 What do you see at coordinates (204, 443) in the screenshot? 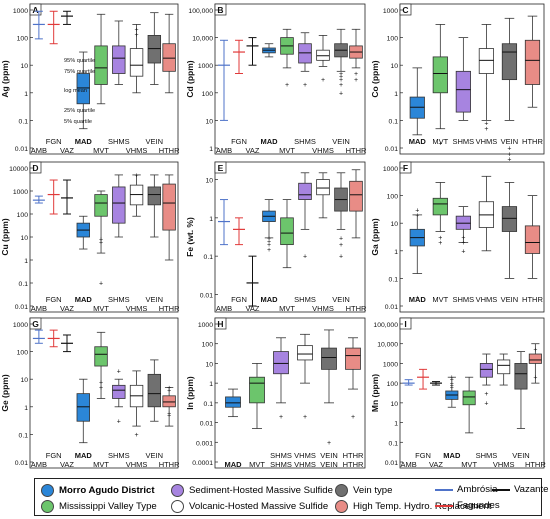
I see `y-tick-label: 0.001` at bounding box center [204, 443].